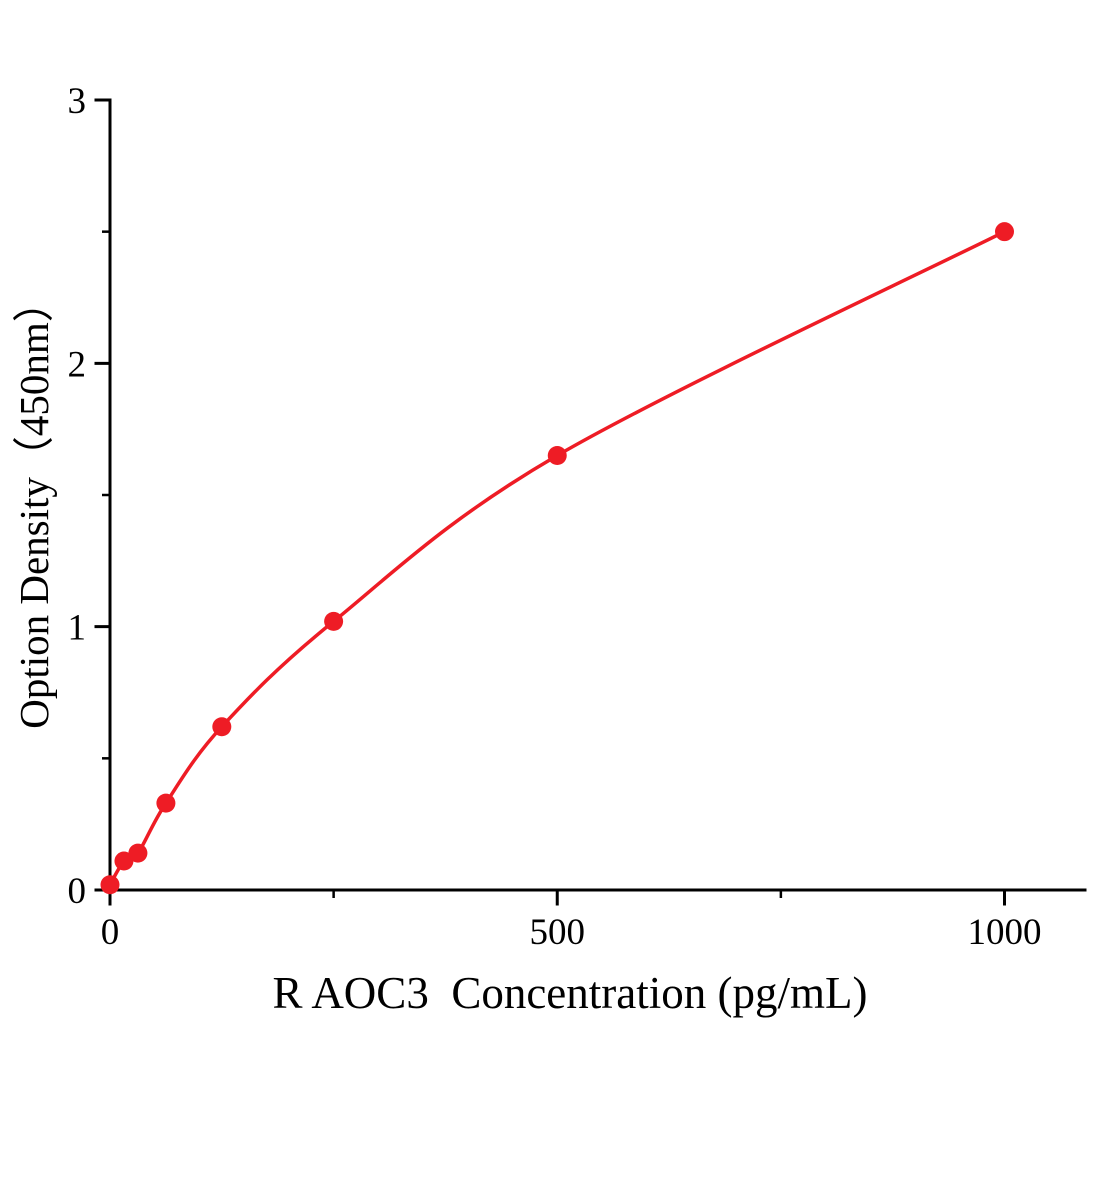  Describe the element at coordinates (77, 101) in the screenshot. I see `y-tick-label: 3` at that location.